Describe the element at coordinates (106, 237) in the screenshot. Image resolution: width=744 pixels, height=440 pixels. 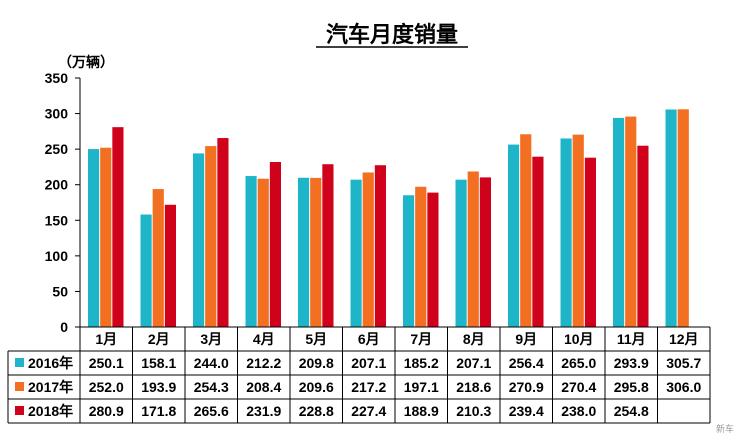
I see `bar-2017年-1月` at that location.